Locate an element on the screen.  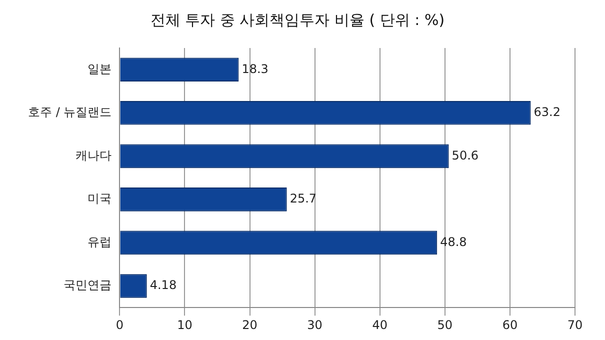
y-tick-label: 호주 / 뉴질랜드 is located at coordinates (70, 112).